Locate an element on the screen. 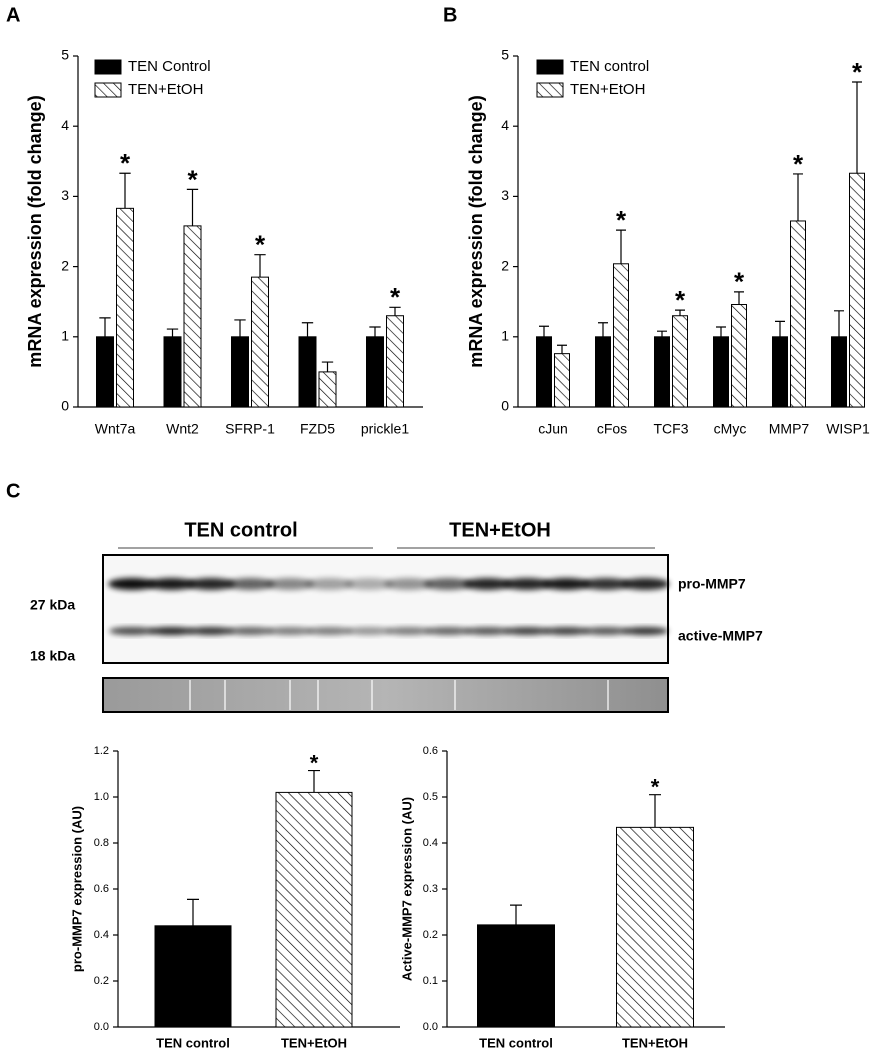 The height and width of the screenshot is (1050, 872). x-tick-label: cFos is located at coordinates (612, 429).